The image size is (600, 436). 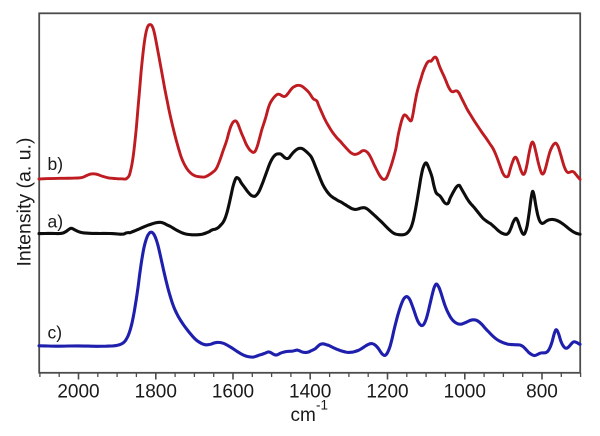 I want to click on svg-text: 1800, so click(x=156, y=392).